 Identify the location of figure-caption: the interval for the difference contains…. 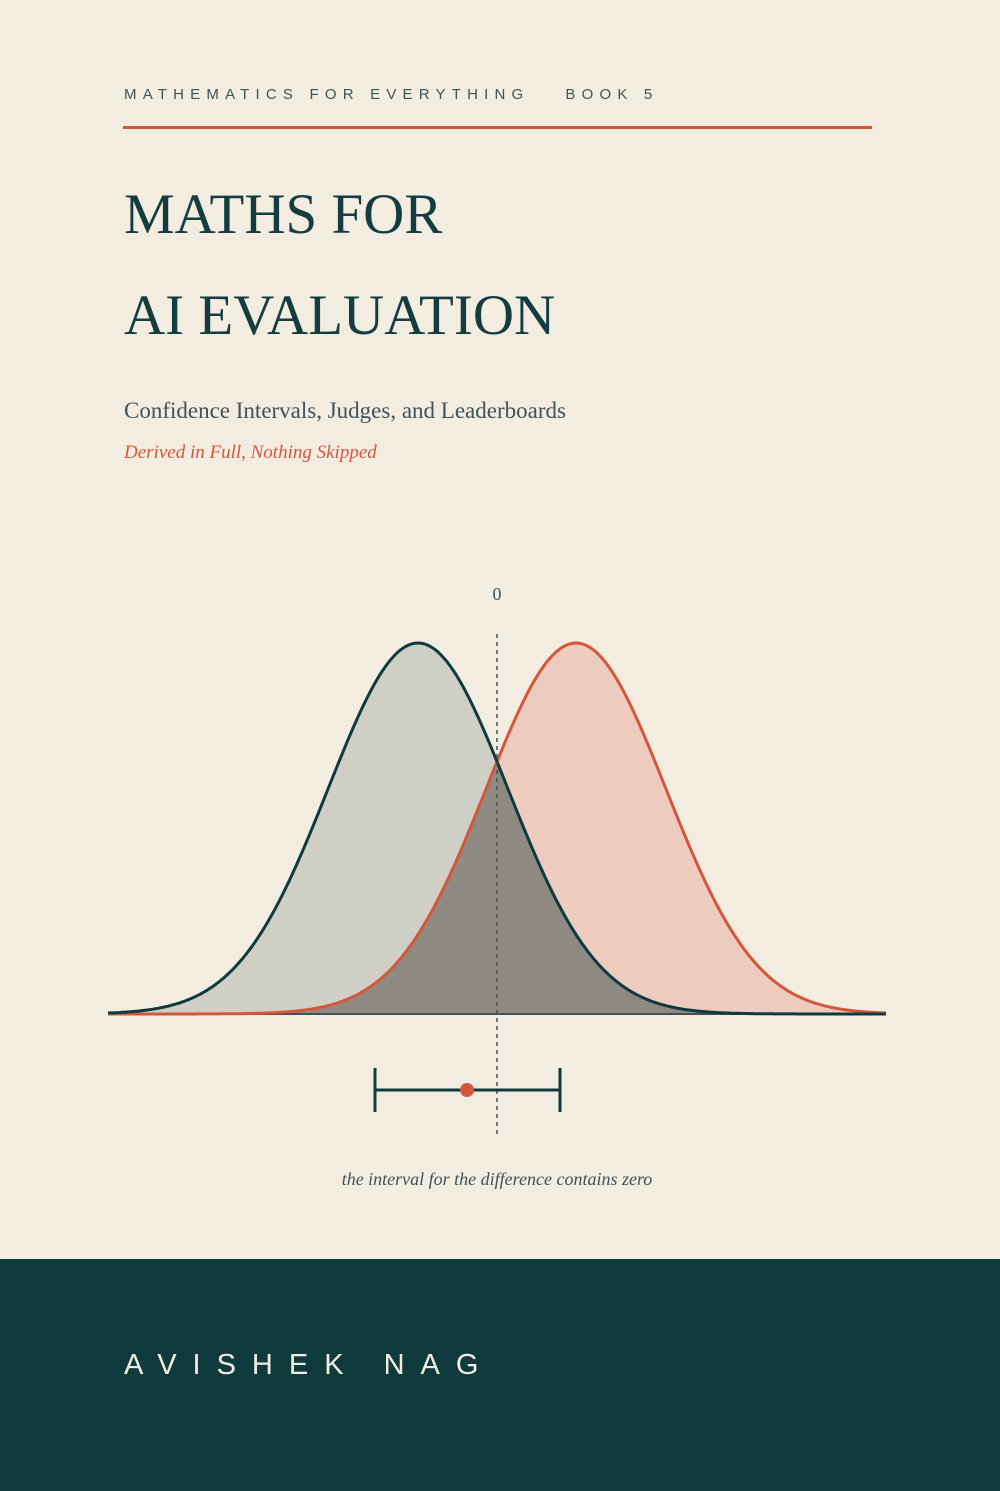
(497, 1179).